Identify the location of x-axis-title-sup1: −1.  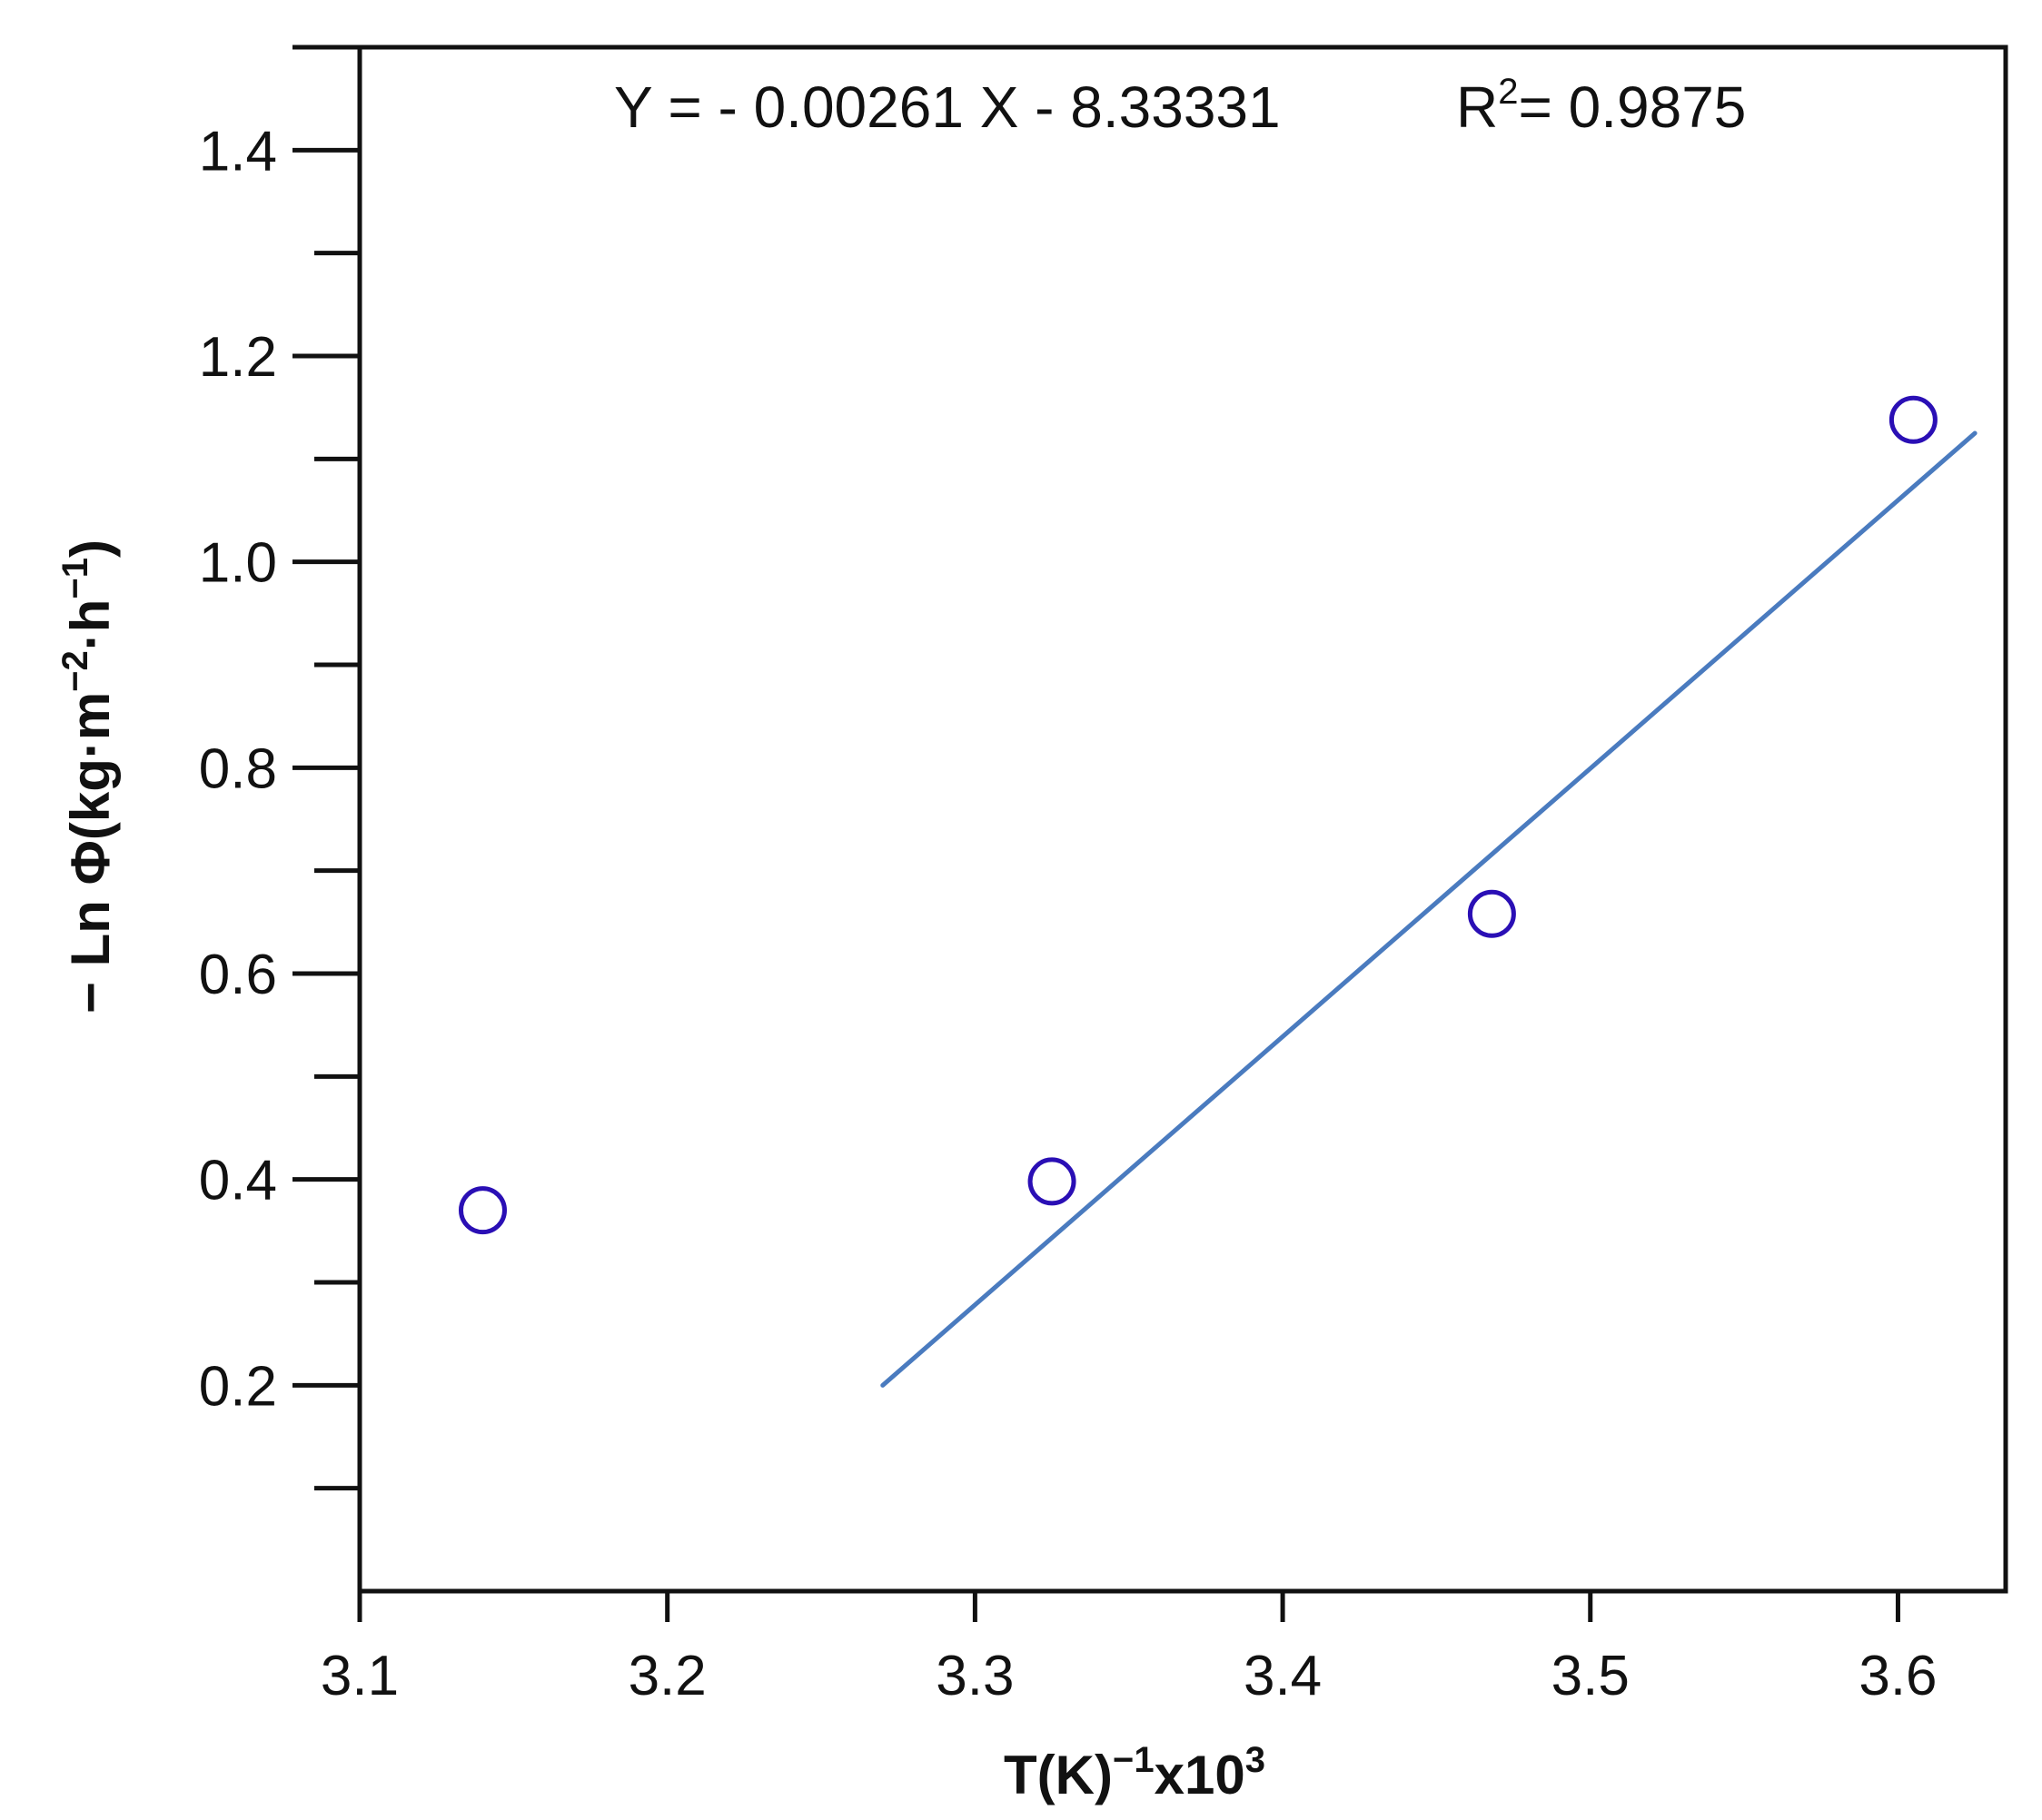
(1134, 1760).